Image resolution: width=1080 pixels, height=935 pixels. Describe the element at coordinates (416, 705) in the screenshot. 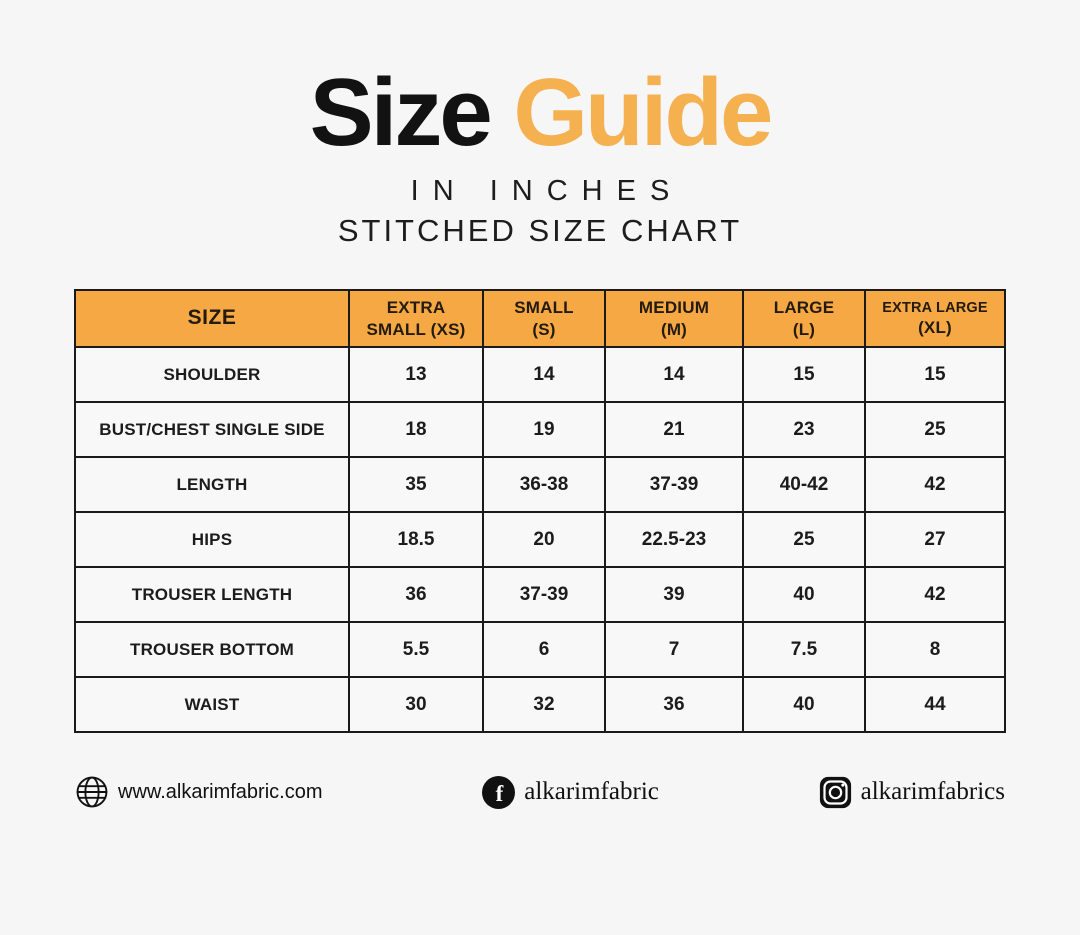

I see `cell-value: 30` at that location.